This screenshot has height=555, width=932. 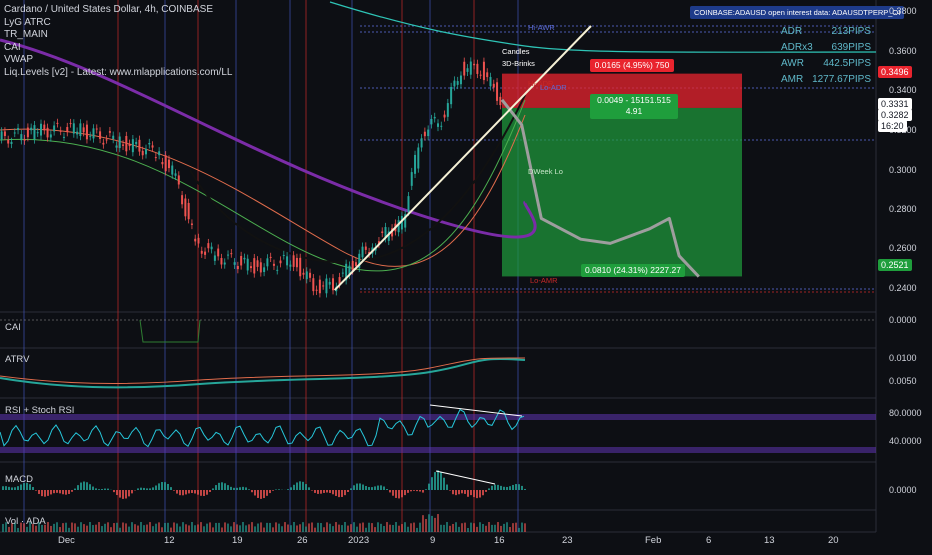 What do you see at coordinates (19, 479) in the screenshot?
I see `pane-title-macd: MACD` at bounding box center [19, 479].